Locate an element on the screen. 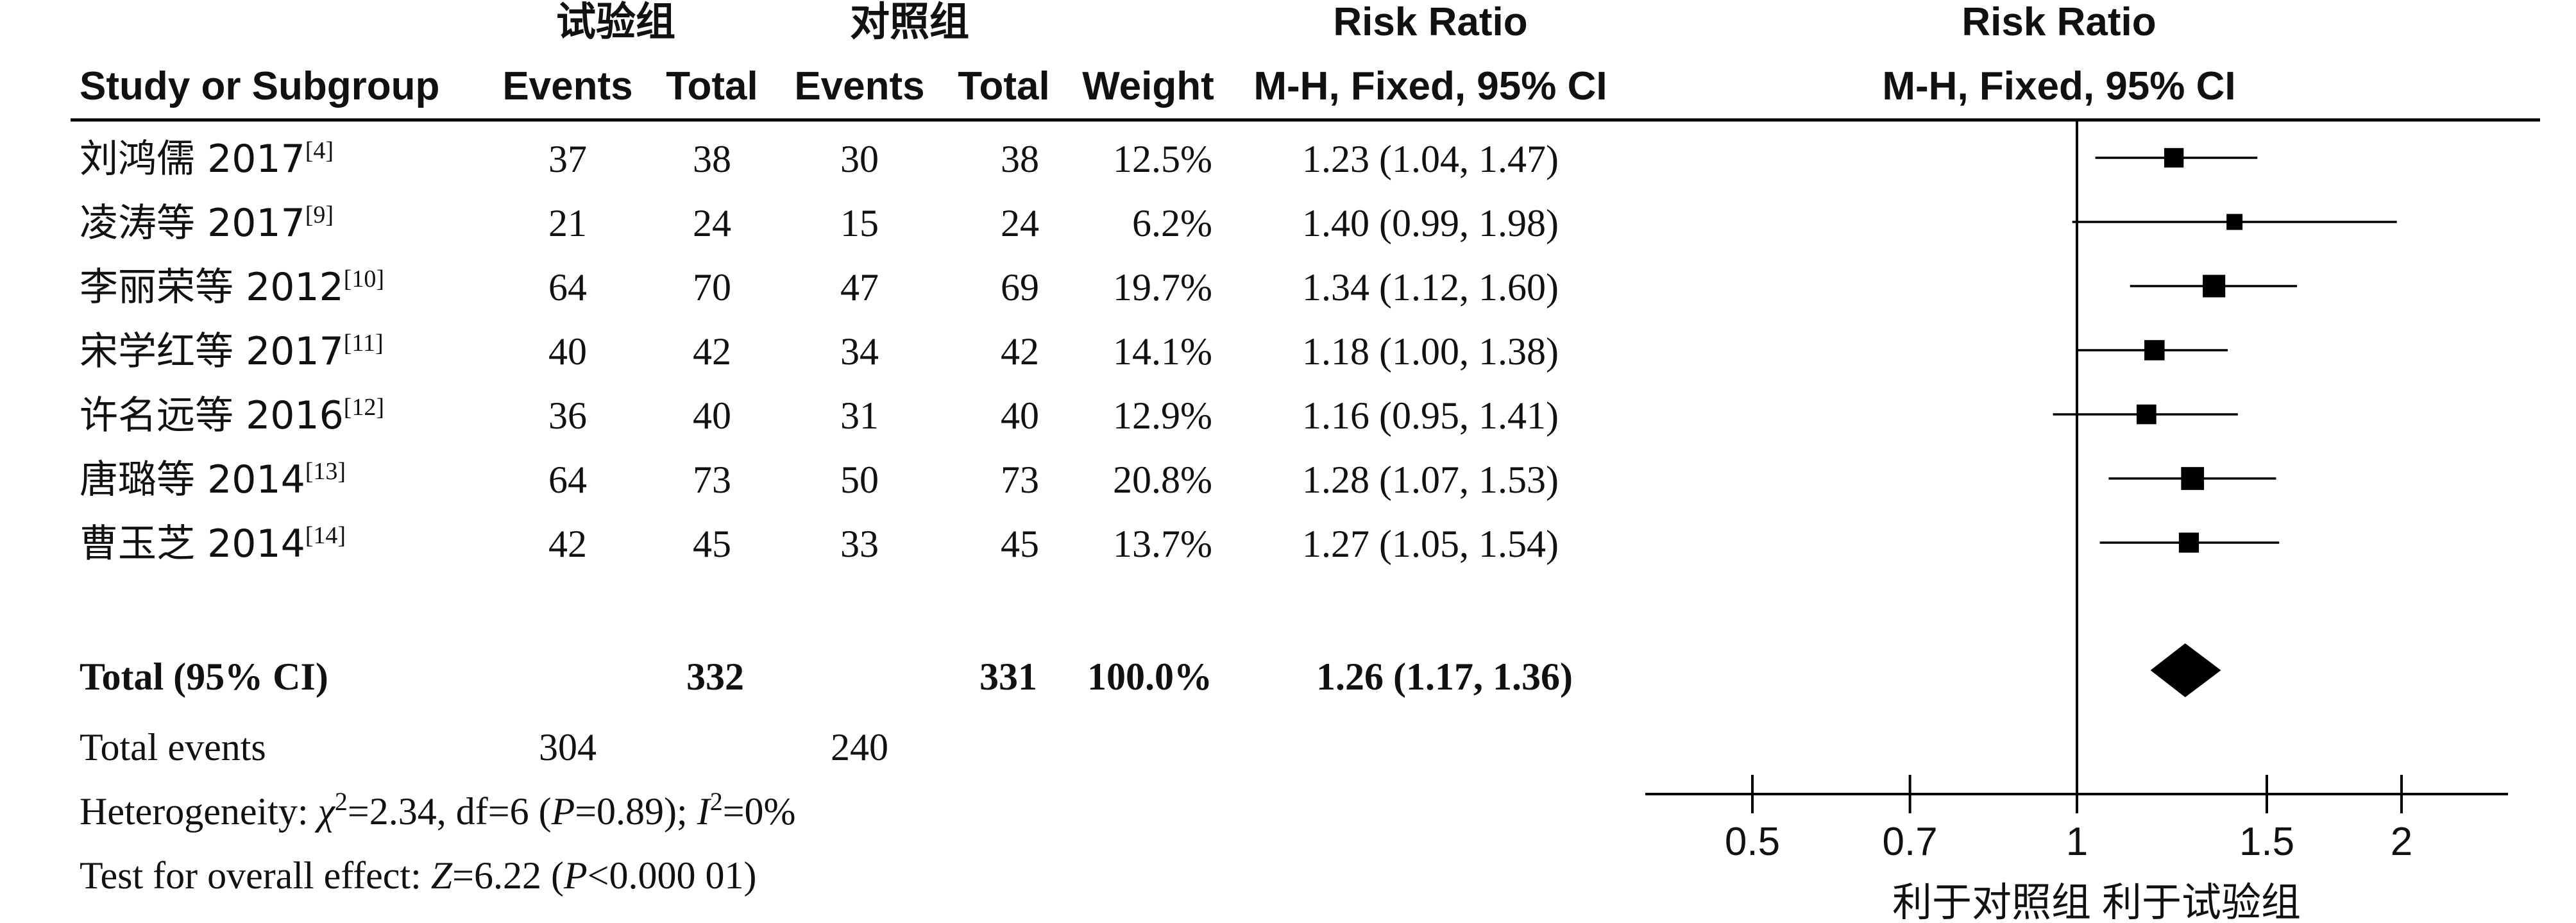 The image size is (2576, 923). study-total1: 42 is located at coordinates (712, 351).